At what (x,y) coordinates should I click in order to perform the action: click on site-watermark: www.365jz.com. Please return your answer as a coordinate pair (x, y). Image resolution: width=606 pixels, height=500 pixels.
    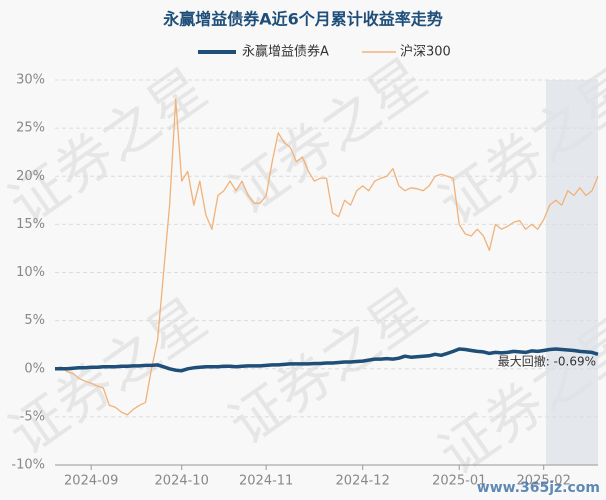
    Looking at the image, I should click on (538, 488).